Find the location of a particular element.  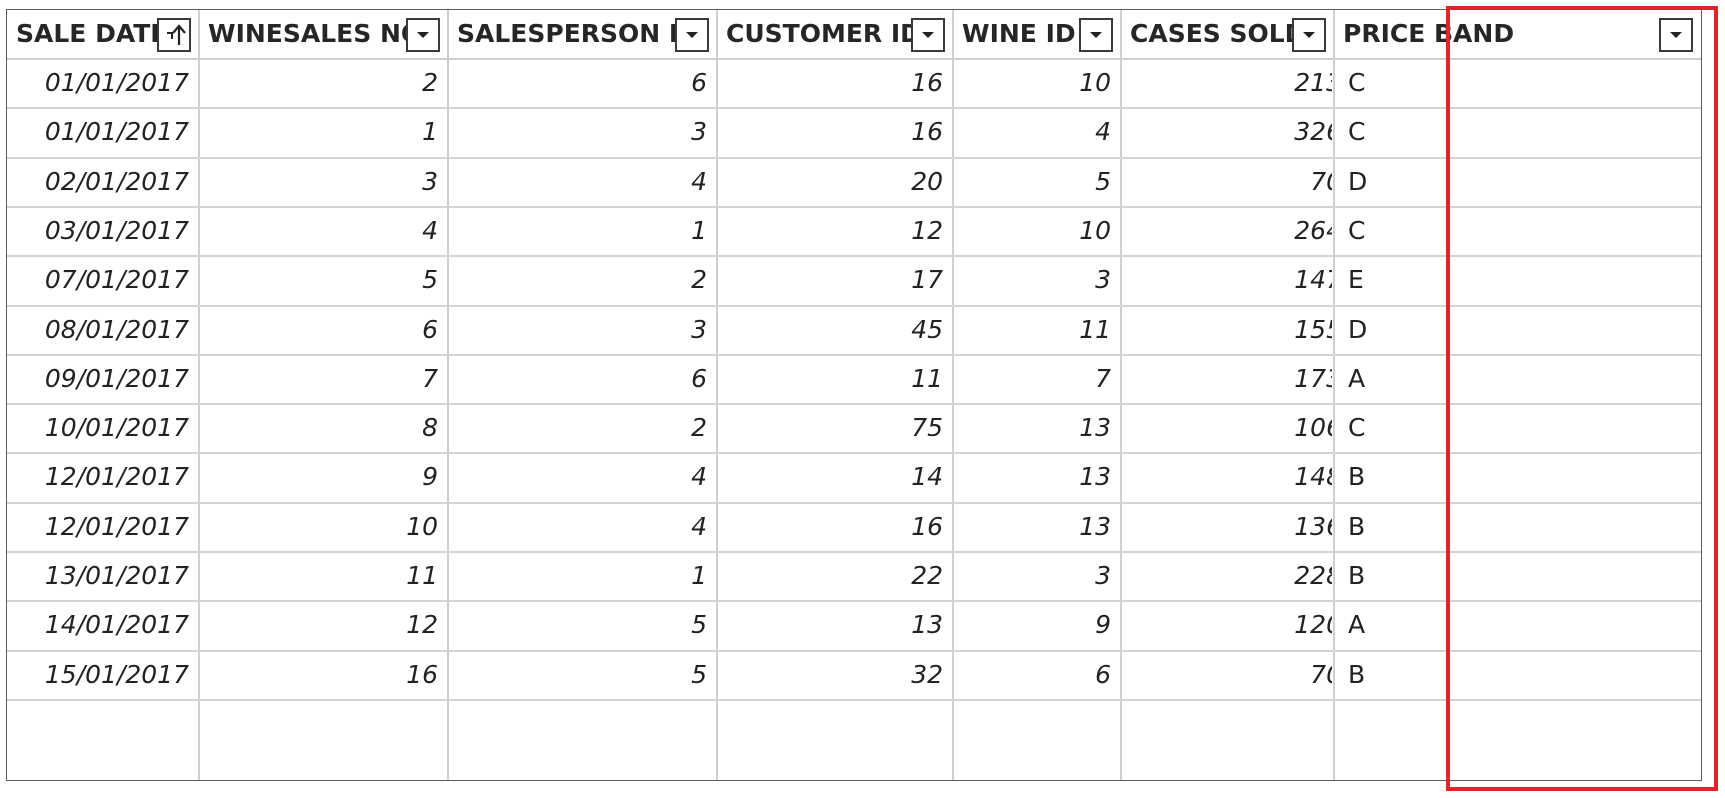

table-cell: 22 is located at coordinates (927, 575).